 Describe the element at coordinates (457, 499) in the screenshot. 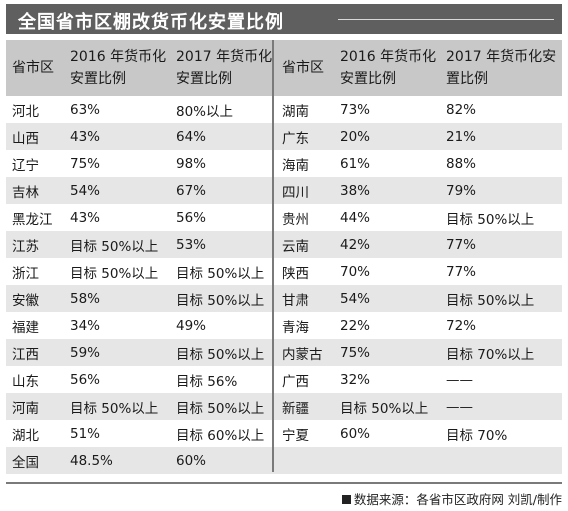

I see `source-text: 数据来源：各省市区政府网 刘凯/制作` at that location.